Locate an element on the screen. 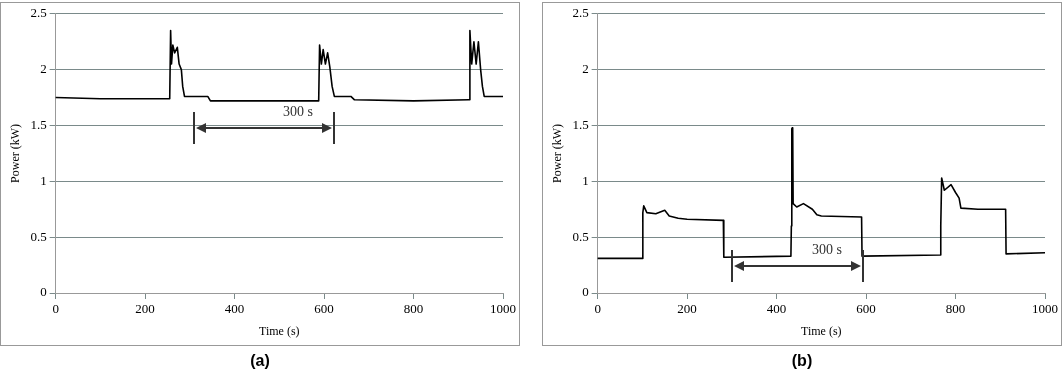 Image resolution: width=1064 pixels, height=386 pixels. text: (b) is located at coordinates (802, 361).